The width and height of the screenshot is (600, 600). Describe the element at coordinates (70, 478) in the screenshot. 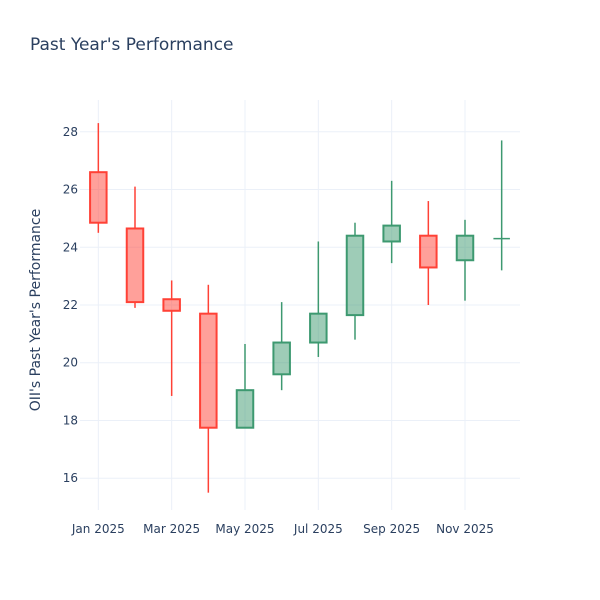

I see `y-tick-label: 16` at that location.